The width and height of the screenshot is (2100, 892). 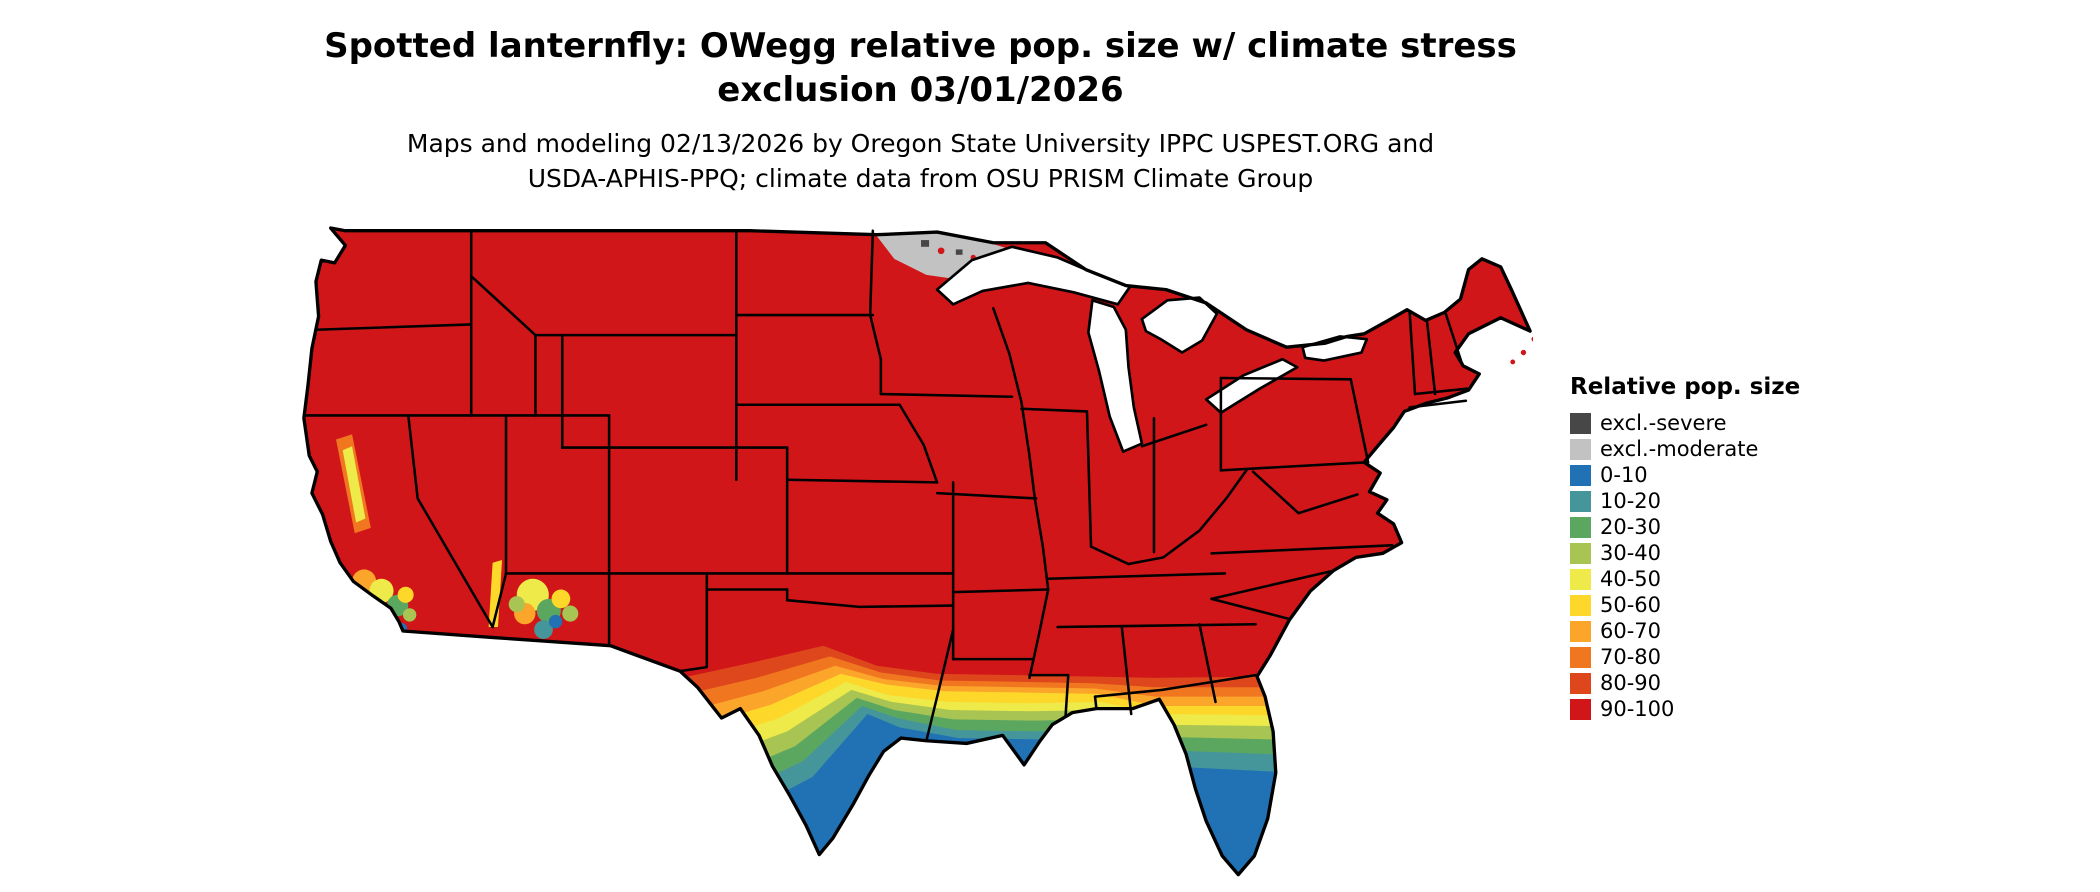 What do you see at coordinates (1637, 709) in the screenshot?
I see `legend-label: 90-100` at bounding box center [1637, 709].